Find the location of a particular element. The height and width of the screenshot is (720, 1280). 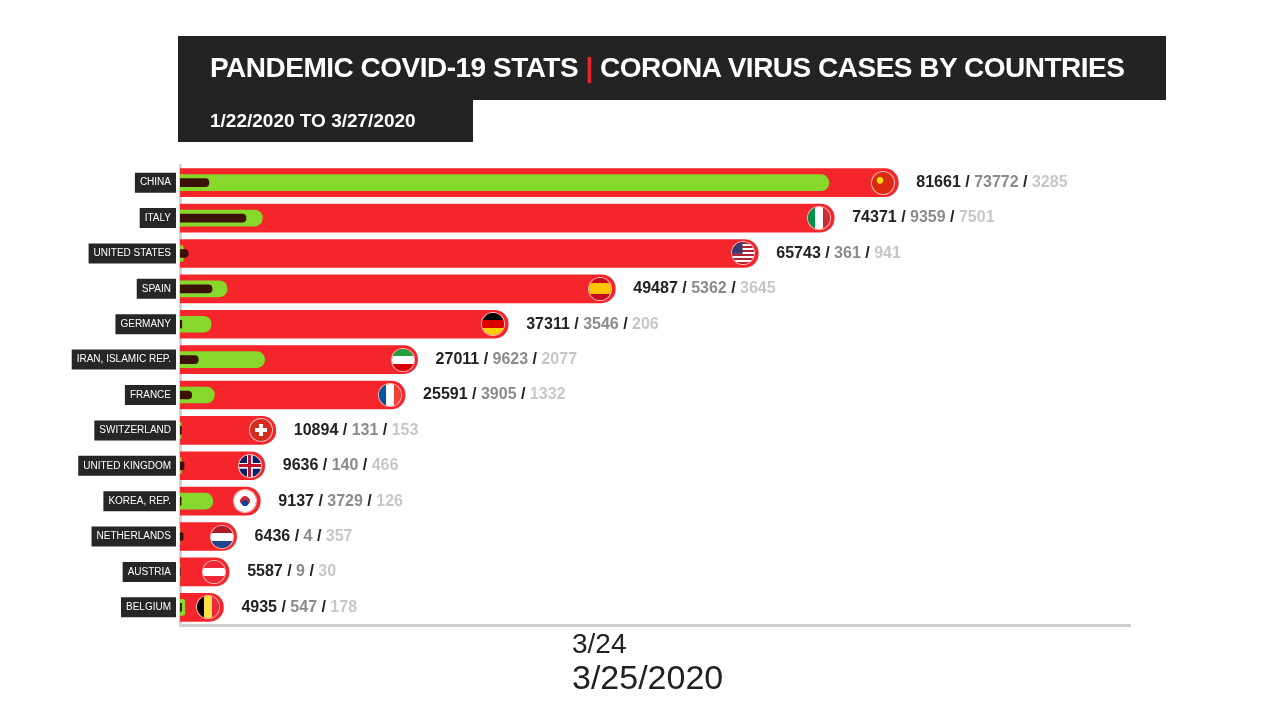

y-tick-label: KOREA, REP. is located at coordinates (139, 500).